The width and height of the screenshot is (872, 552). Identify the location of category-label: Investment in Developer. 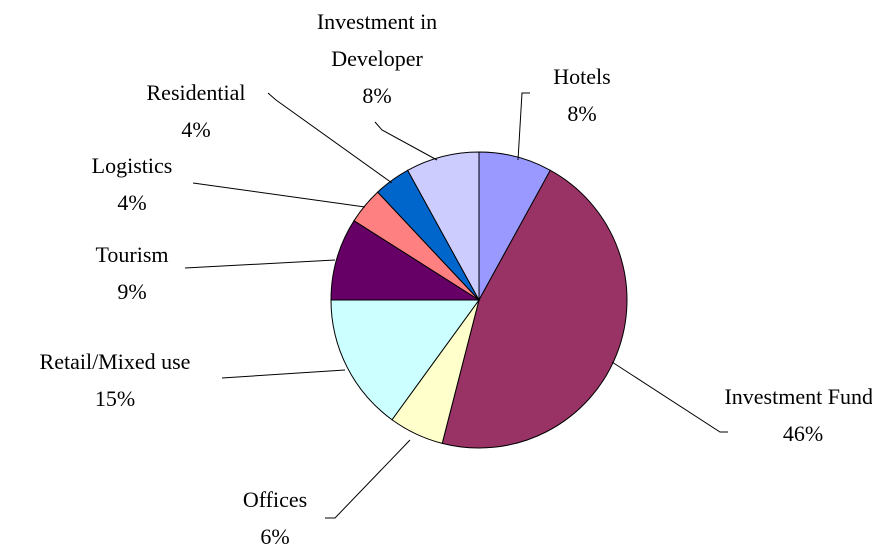
(377, 40).